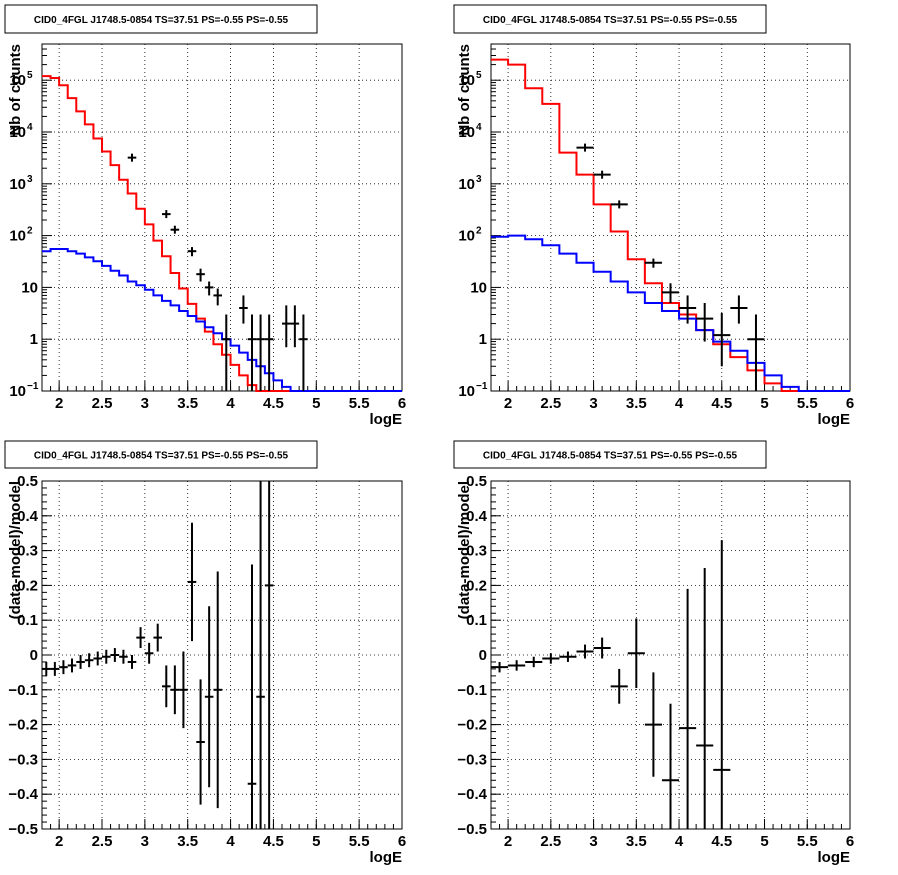  Describe the element at coordinates (479, 127) in the screenshot. I see `y-tick-exponent: 4` at that location.